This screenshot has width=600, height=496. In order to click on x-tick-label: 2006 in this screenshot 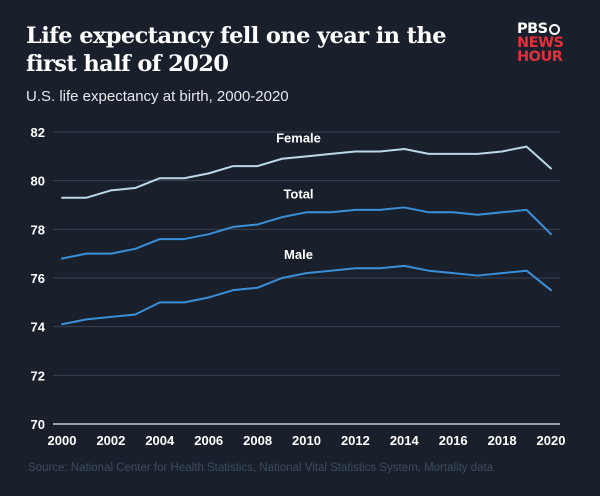, I will do `click(208, 440)`.